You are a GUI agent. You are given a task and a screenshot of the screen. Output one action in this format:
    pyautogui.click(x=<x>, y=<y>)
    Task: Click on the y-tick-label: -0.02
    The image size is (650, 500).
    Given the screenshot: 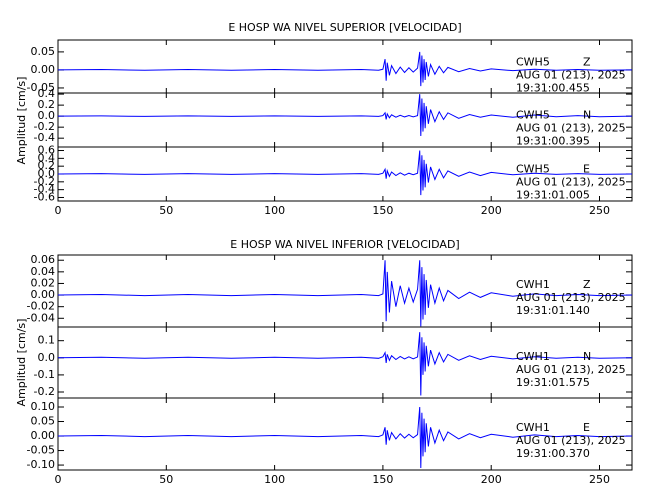 What is the action you would take?
    pyautogui.click(x=41, y=306)
    